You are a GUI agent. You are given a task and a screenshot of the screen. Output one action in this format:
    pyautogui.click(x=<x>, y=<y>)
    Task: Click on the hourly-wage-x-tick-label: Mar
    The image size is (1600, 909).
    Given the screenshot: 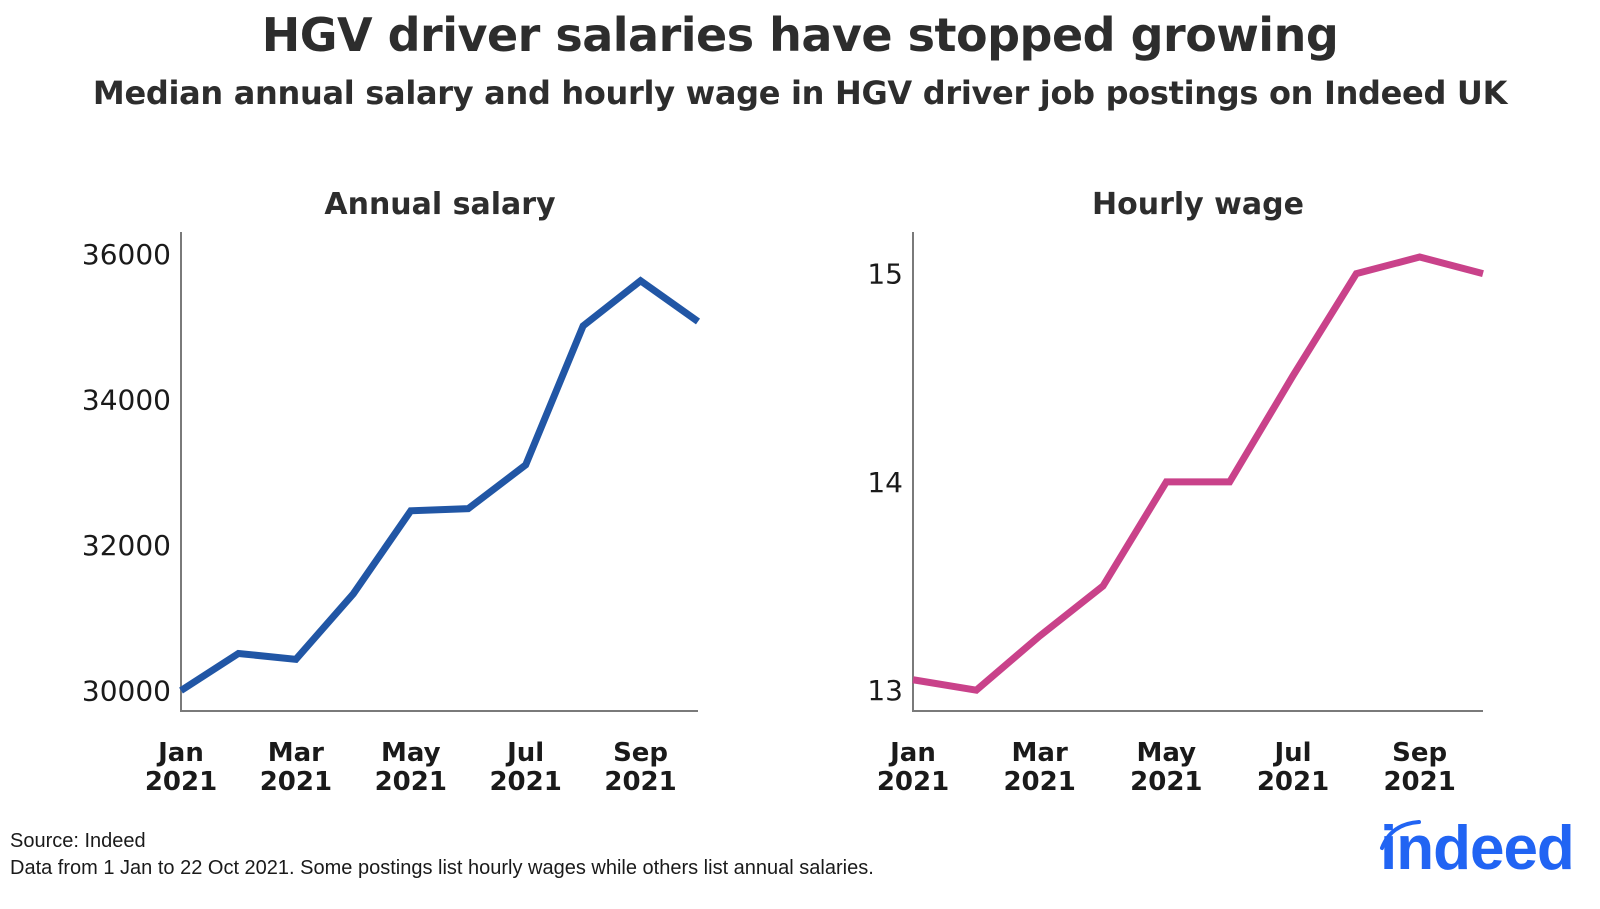 What is the action you would take?
    pyautogui.click(x=1040, y=753)
    